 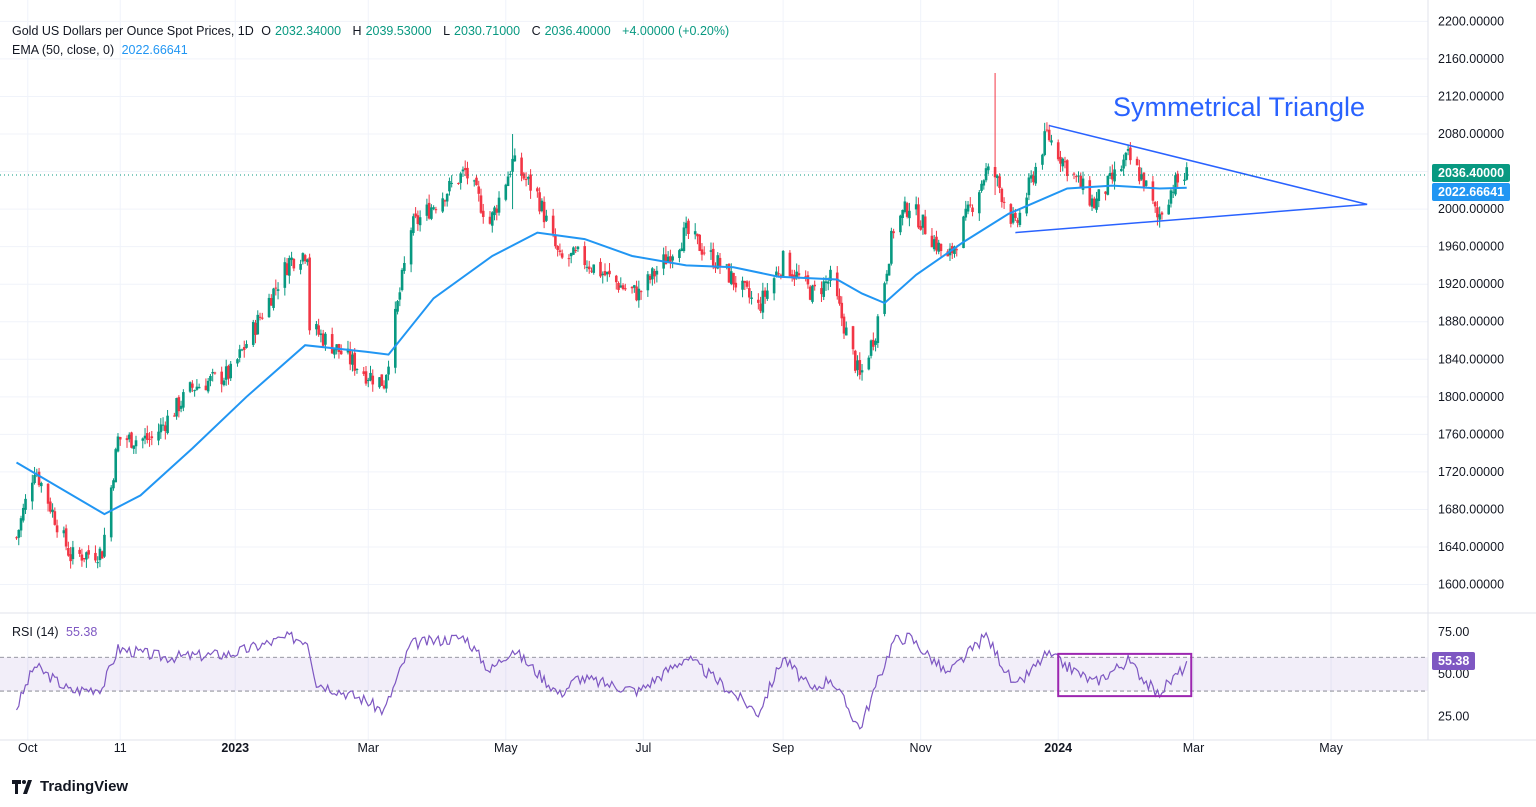 I want to click on tradingview-logo: TradingView, so click(x=70, y=786).